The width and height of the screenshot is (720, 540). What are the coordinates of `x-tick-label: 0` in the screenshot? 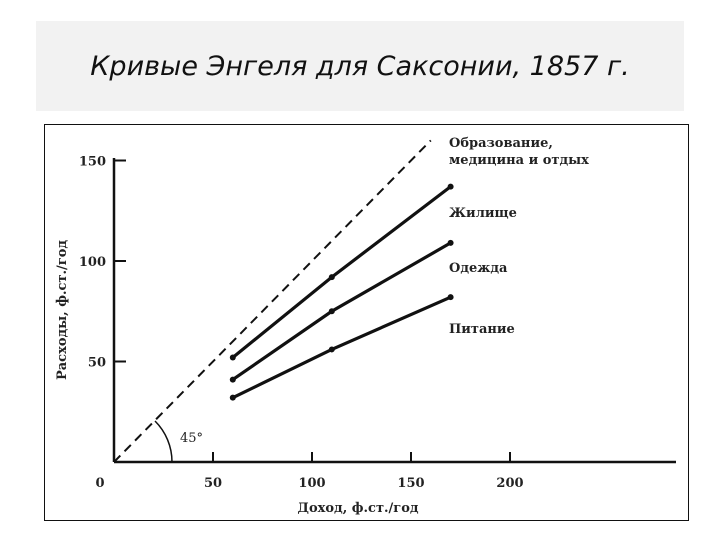 It's located at (99, 483).